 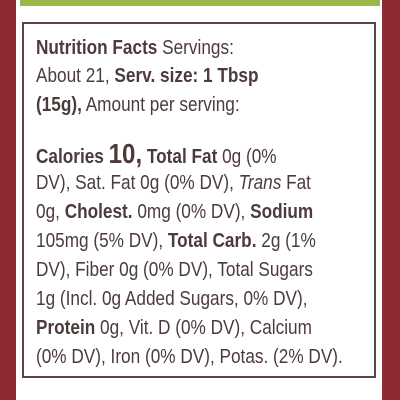 What do you see at coordinates (97, 48) in the screenshot?
I see `label-text: Nutrition Facts` at bounding box center [97, 48].